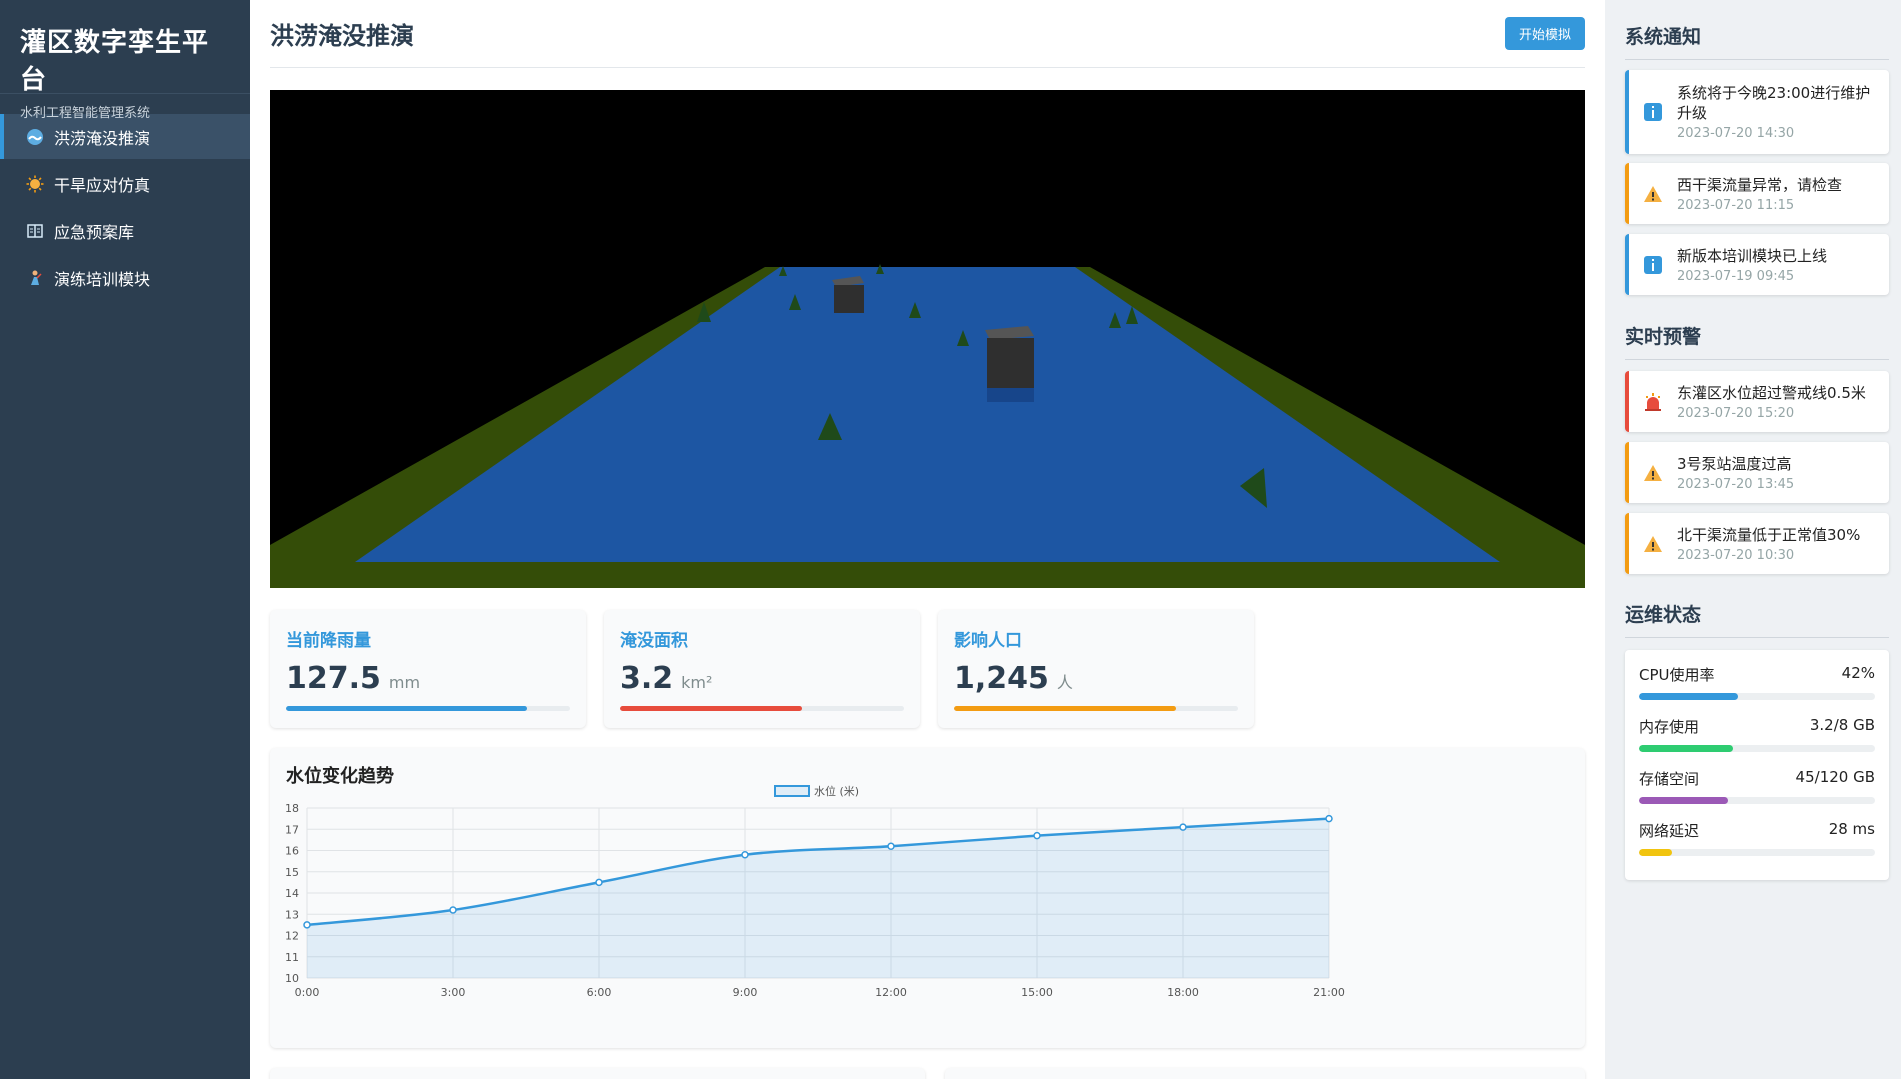 Image resolution: width=1901 pixels, height=1079 pixels. What do you see at coordinates (1771, 392) in the screenshot?
I see `alert-text: 东灌区水位超过警戒线0.5米` at bounding box center [1771, 392].